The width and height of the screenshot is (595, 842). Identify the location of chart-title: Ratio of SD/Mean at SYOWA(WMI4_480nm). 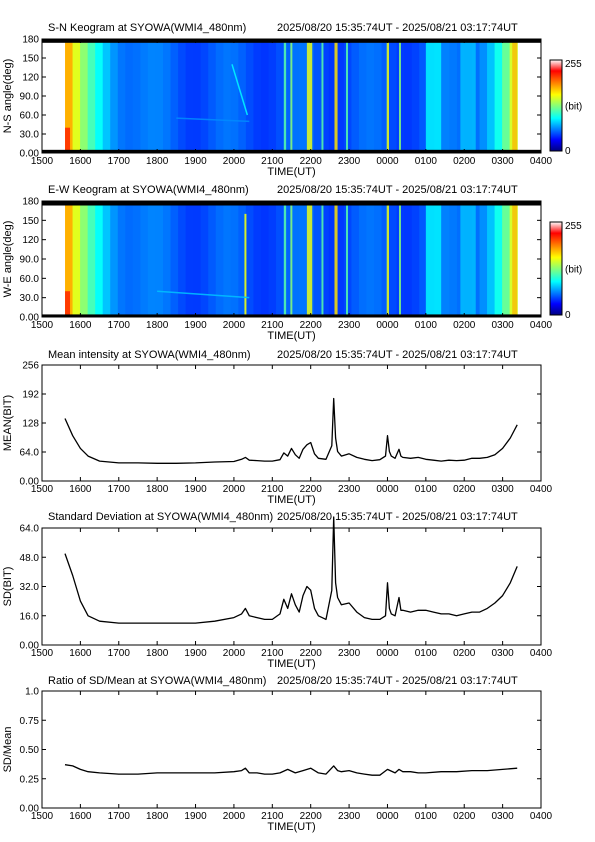
(157, 681).